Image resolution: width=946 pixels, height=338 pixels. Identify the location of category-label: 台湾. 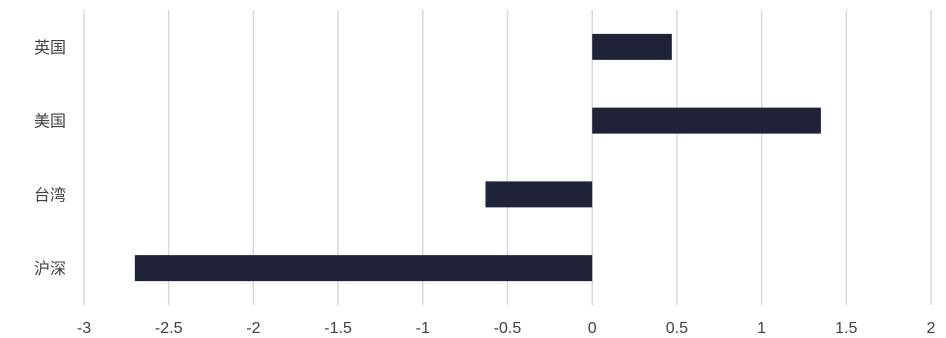
(50, 195).